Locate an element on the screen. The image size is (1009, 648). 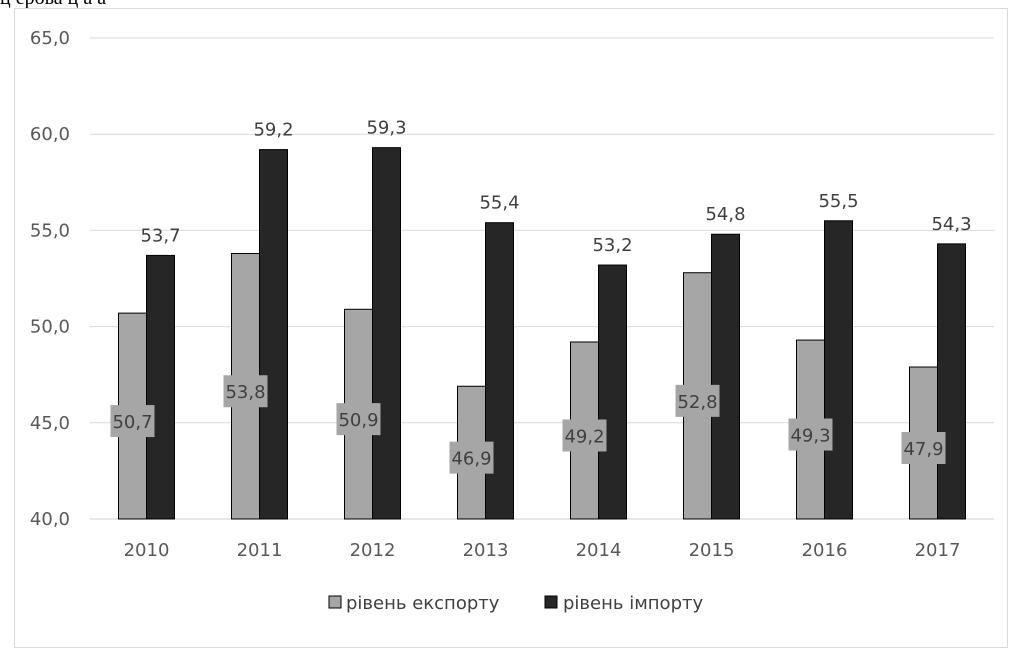
data-label-import: 55,5 is located at coordinates (838, 201).